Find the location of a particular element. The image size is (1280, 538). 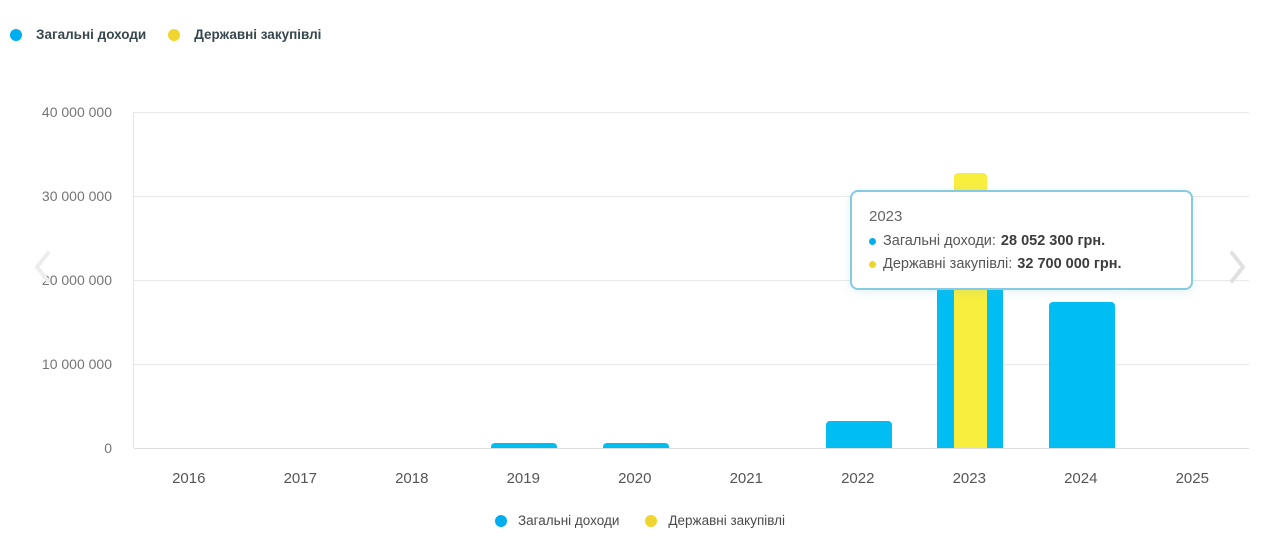

x-tick-label: 2020 is located at coordinates (635, 478).